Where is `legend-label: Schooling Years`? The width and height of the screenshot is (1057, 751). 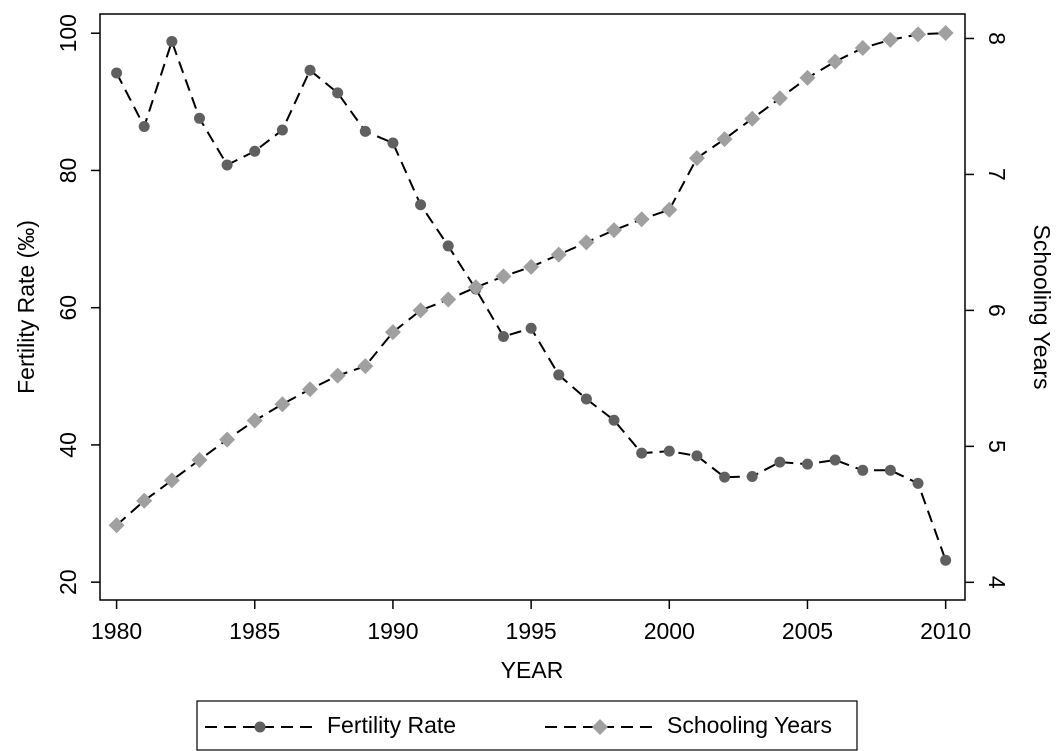 legend-label: Schooling Years is located at coordinates (749, 725).